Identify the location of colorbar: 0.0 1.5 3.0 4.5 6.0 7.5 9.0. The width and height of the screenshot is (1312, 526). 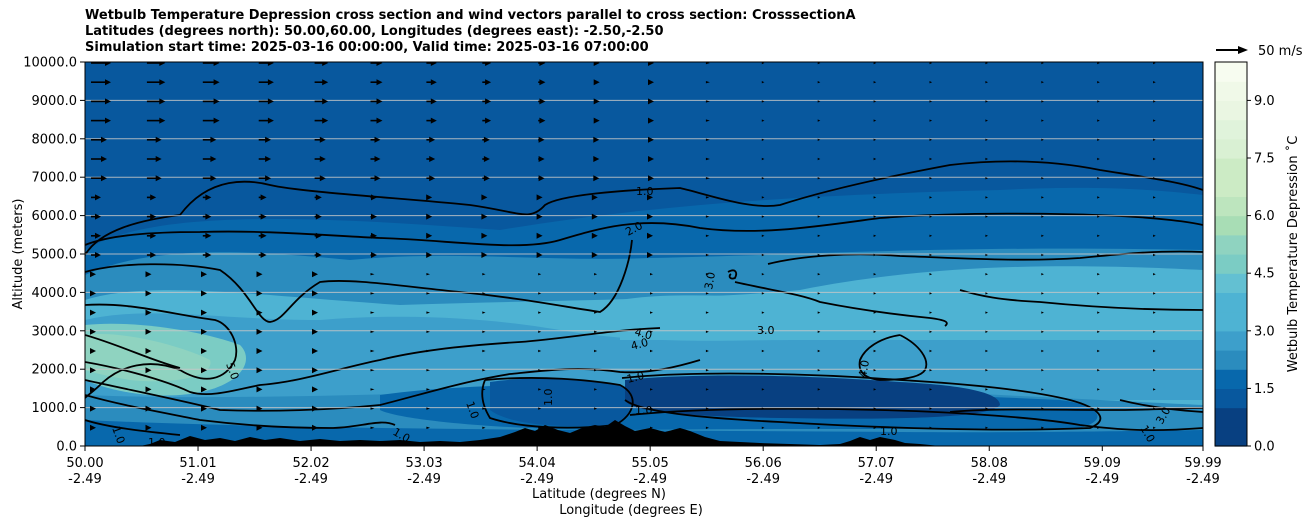
(1244, 258).